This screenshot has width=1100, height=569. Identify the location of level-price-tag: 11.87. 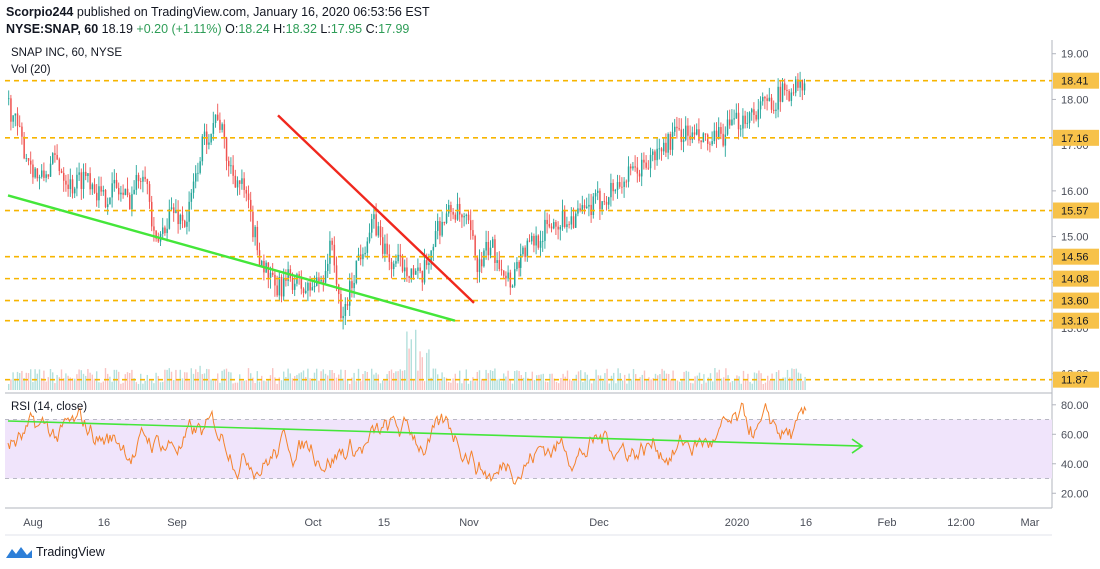
(1076, 379).